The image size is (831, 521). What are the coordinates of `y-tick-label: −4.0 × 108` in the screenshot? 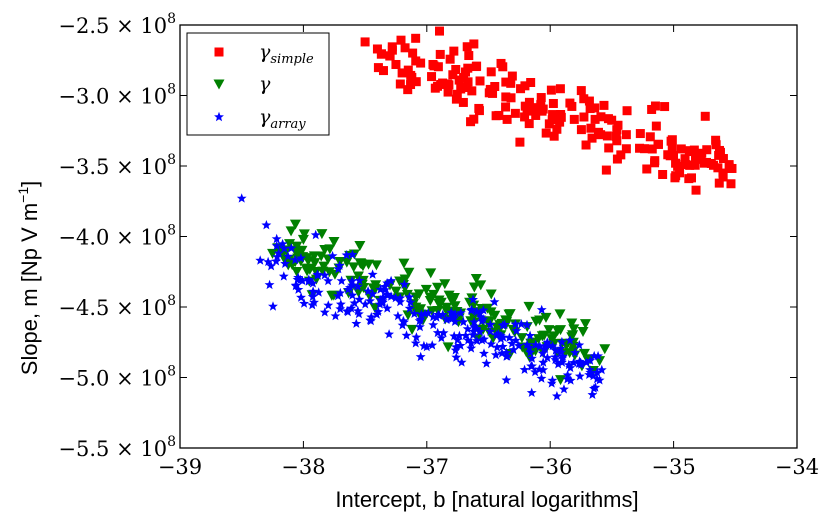 It's located at (117, 236).